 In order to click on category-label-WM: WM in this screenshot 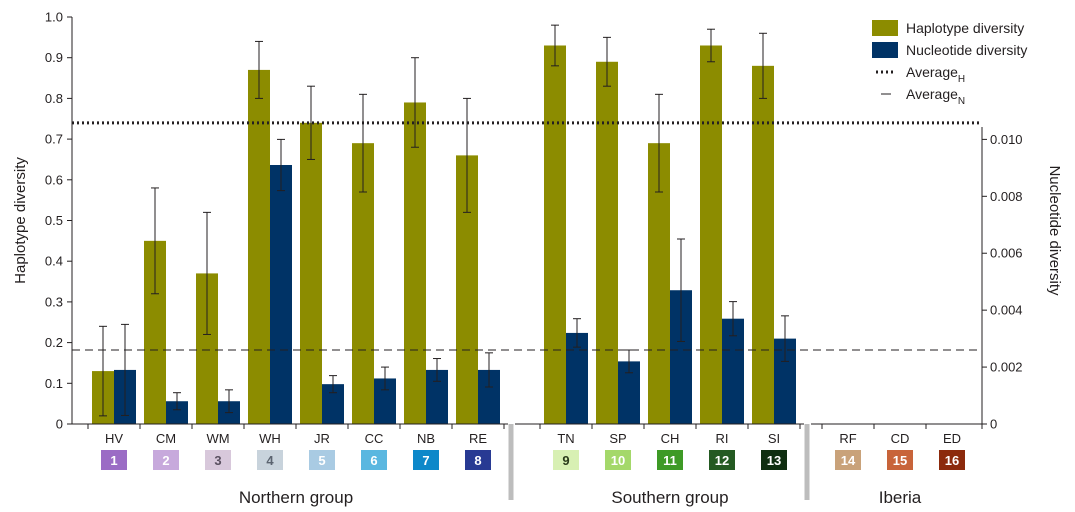, I will do `click(217, 438)`.